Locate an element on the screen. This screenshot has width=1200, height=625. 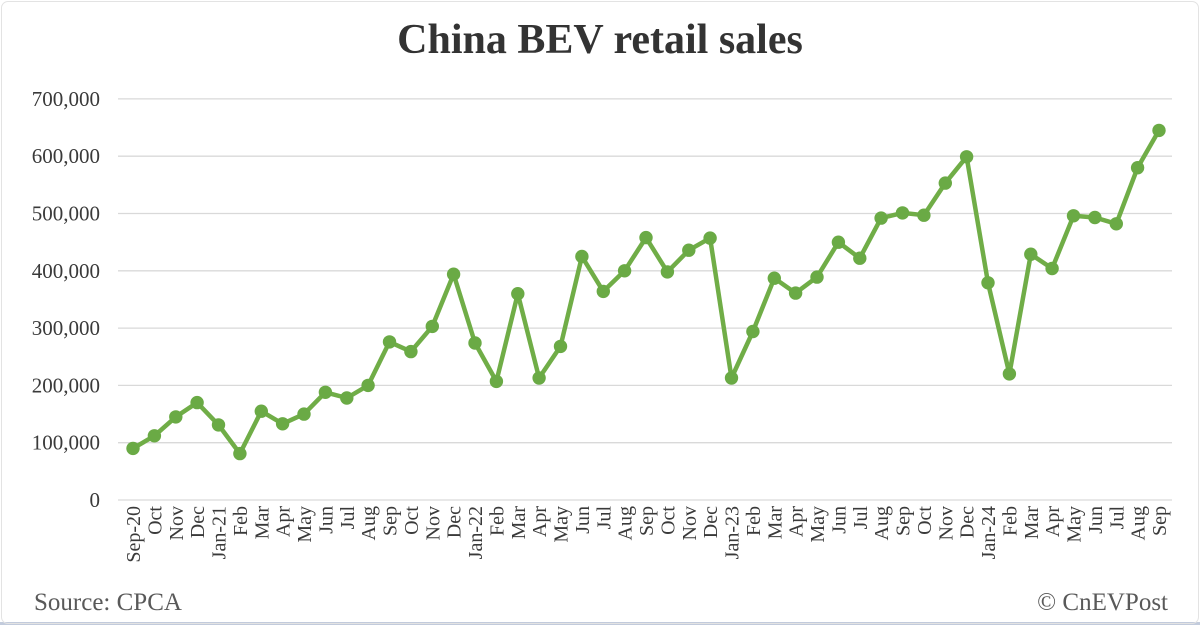
y-axis-tick-label: 300,000 is located at coordinates (66, 328).